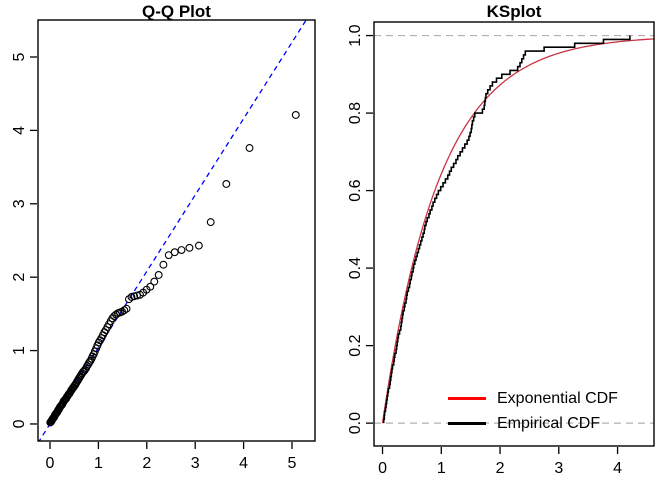  Describe the element at coordinates (355, 35) in the screenshot. I see `ks-y-tick-label: 1.0` at that location.